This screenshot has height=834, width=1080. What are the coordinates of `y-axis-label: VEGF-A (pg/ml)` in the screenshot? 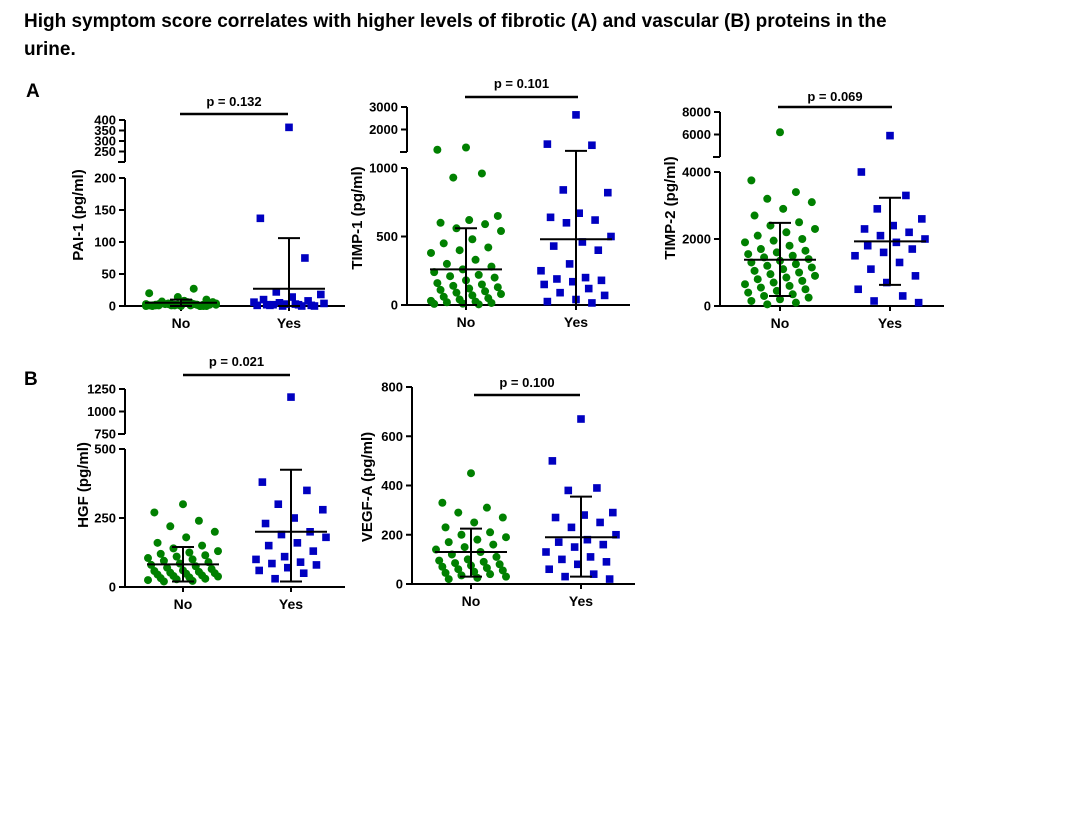 It's located at (367, 487).